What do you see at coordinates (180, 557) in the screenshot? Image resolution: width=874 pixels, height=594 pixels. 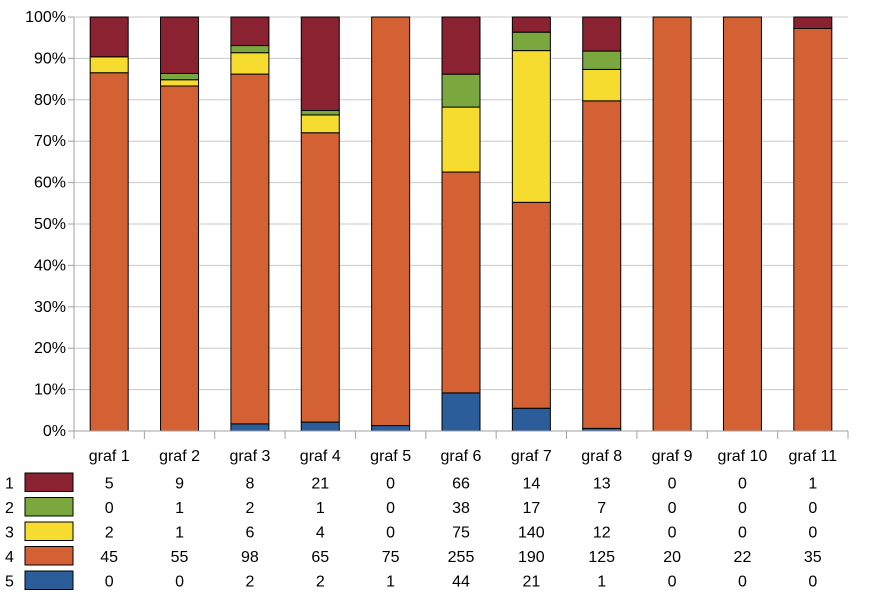 I see `table-cell-value: 55` at bounding box center [180, 557].